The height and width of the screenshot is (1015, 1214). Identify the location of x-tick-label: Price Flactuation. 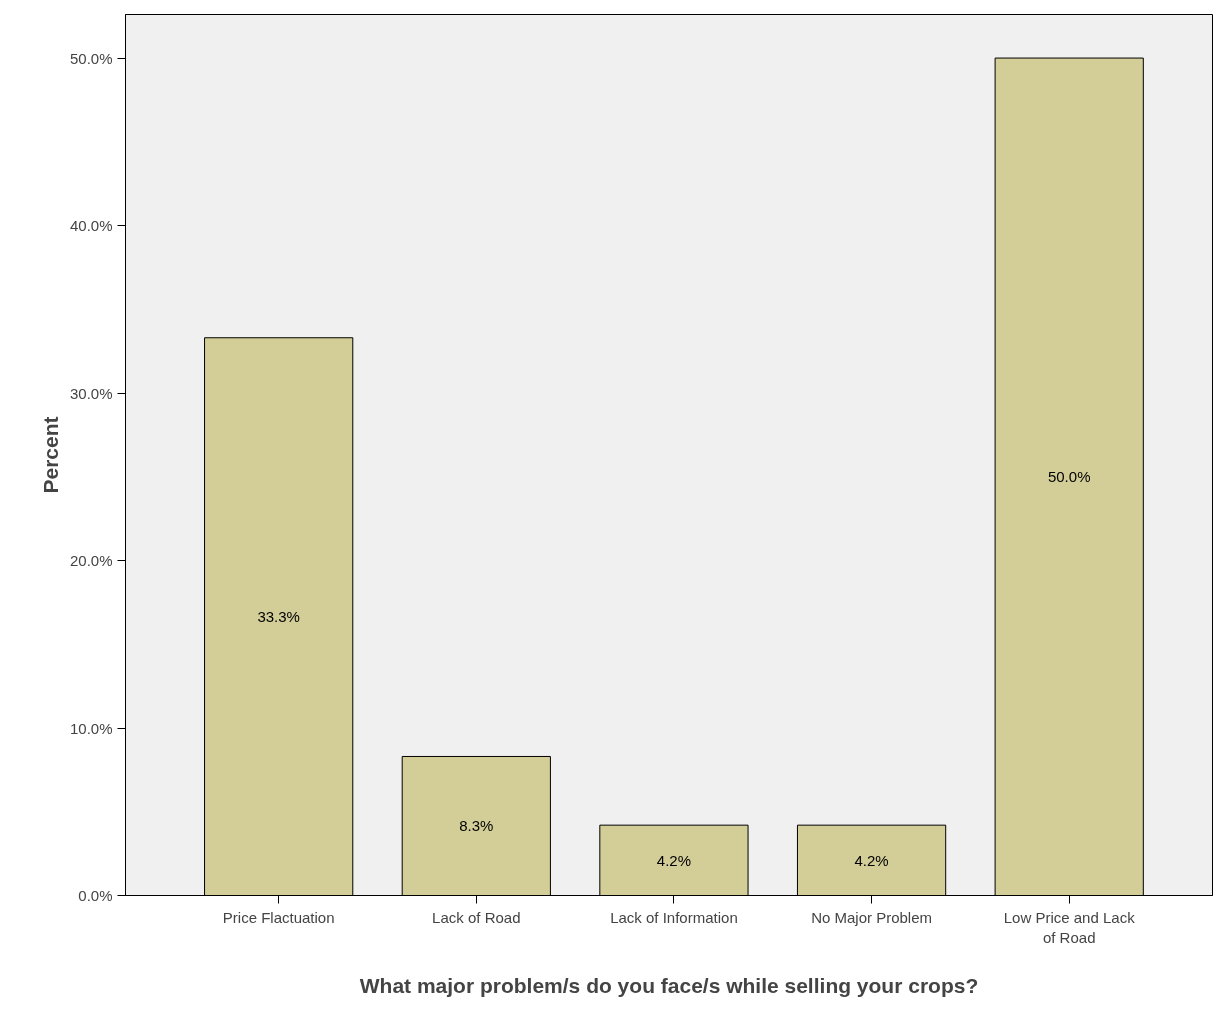
(278, 917).